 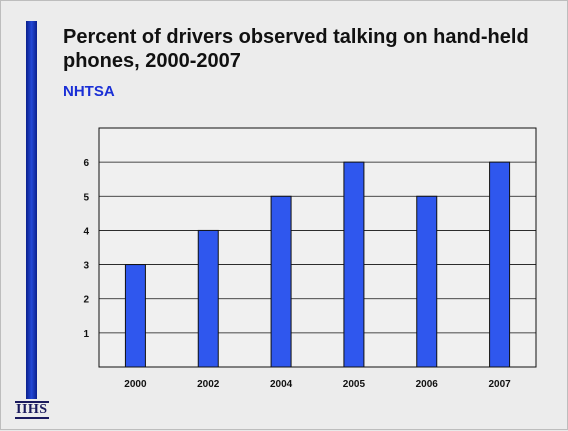 What do you see at coordinates (135, 384) in the screenshot?
I see `x-tick-label: 2000` at bounding box center [135, 384].